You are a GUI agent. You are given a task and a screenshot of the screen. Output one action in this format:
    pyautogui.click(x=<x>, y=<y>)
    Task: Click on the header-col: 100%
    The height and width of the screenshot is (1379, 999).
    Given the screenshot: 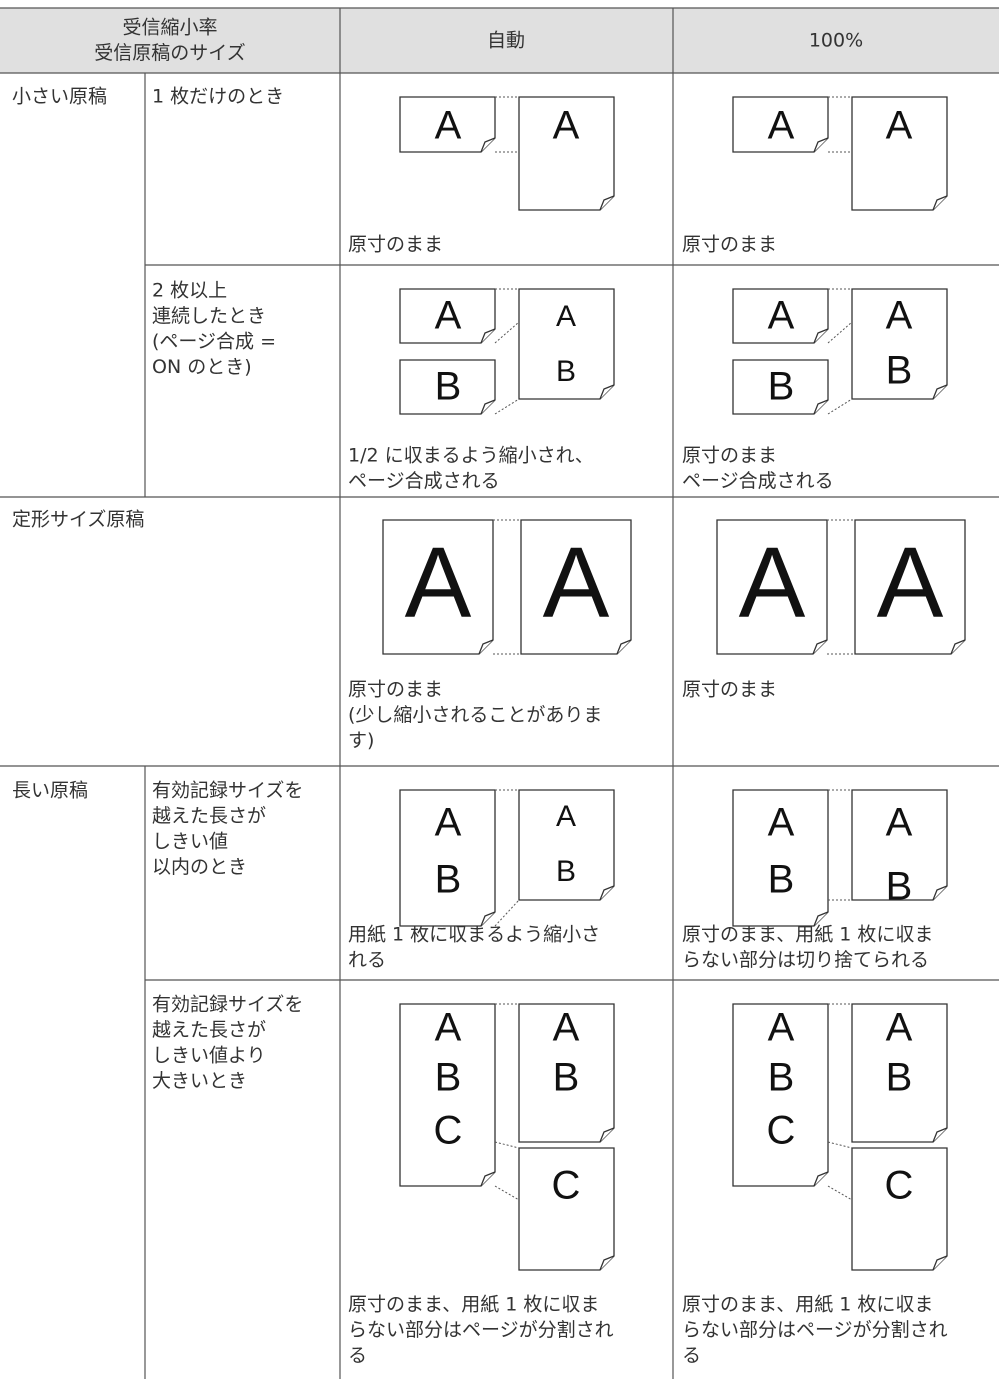 What is the action you would take?
    pyautogui.click(x=836, y=41)
    